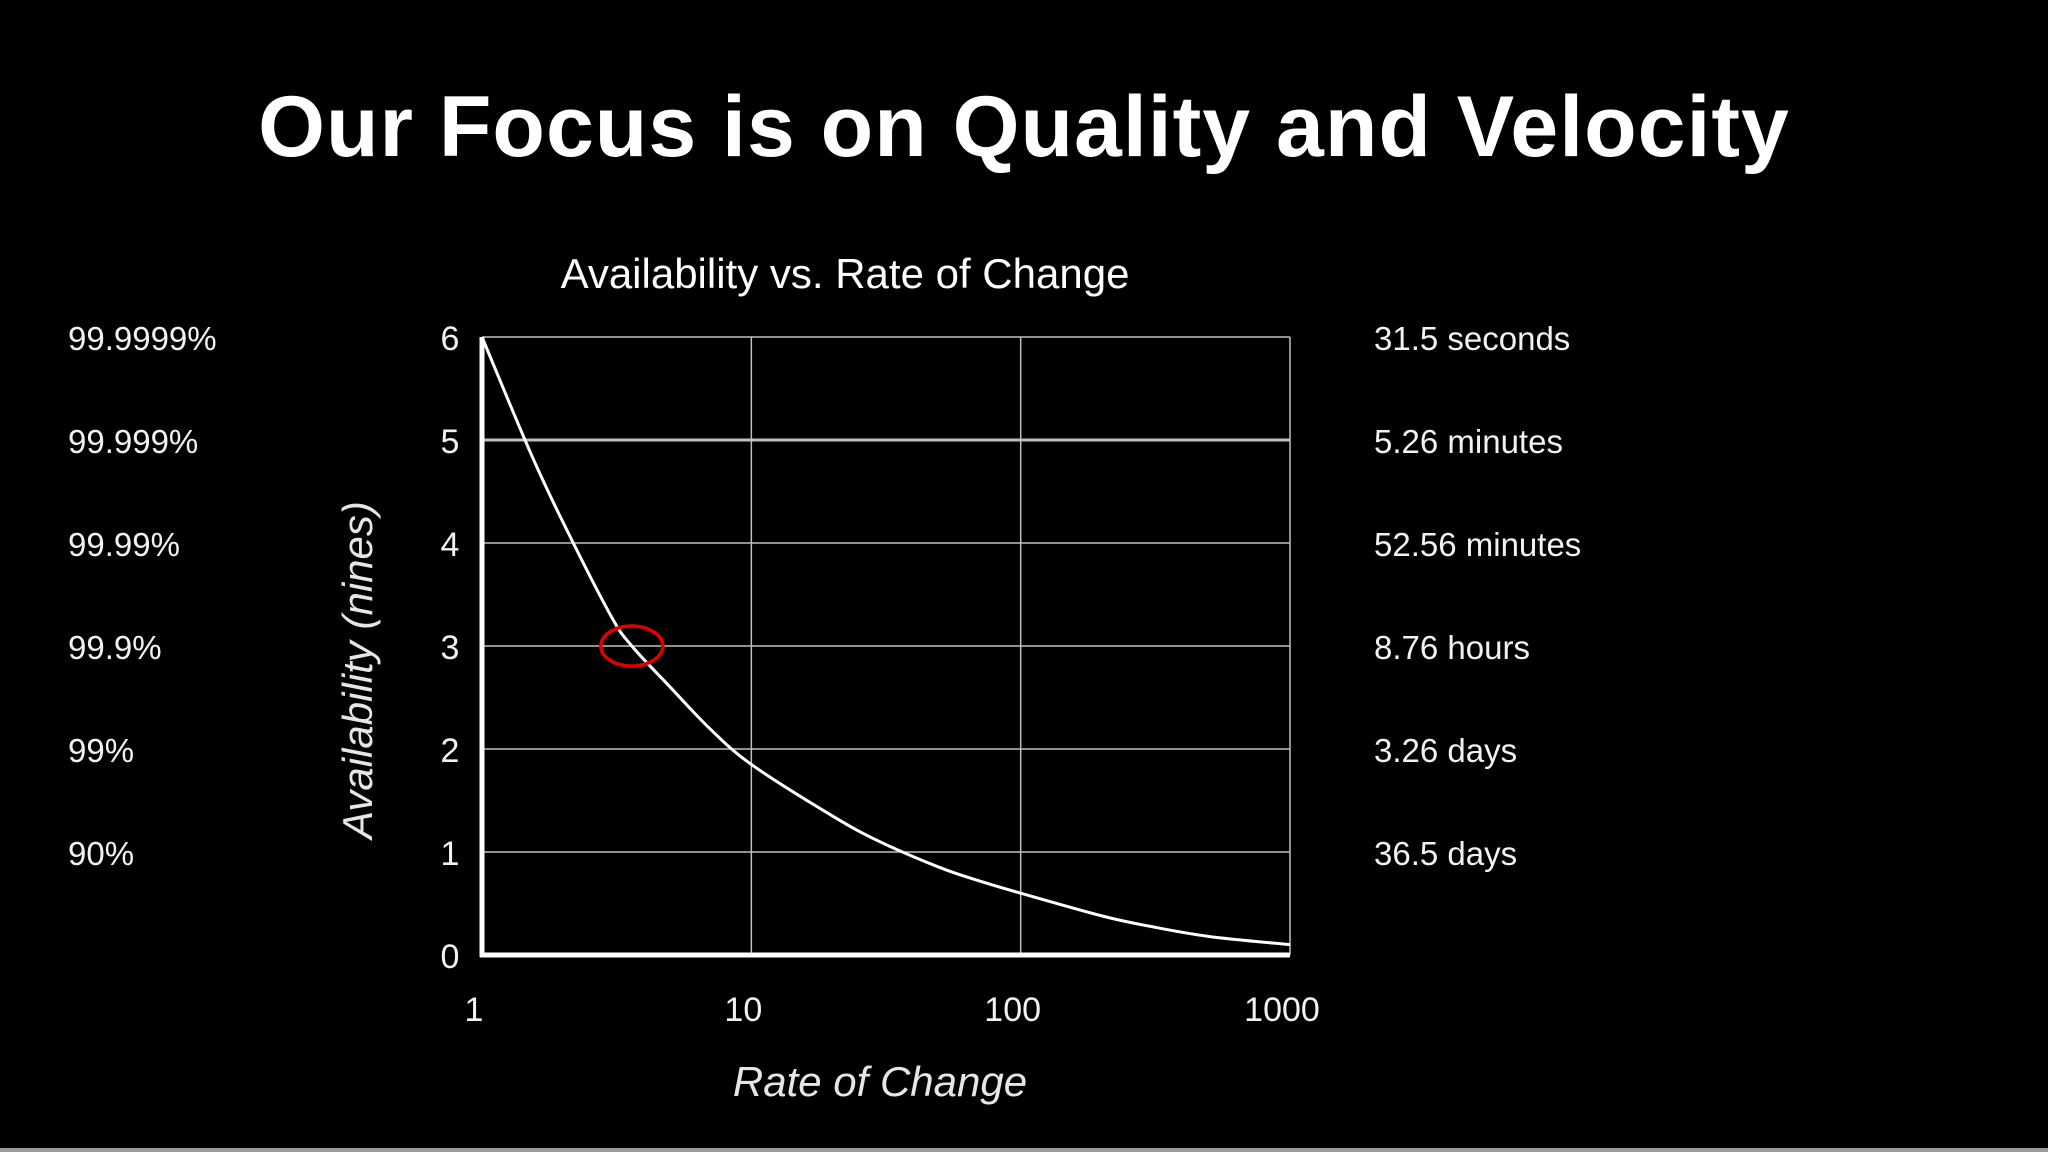 This screenshot has width=2048, height=1152. I want to click on downtime-label: 31.5 seconds, so click(1472, 338).